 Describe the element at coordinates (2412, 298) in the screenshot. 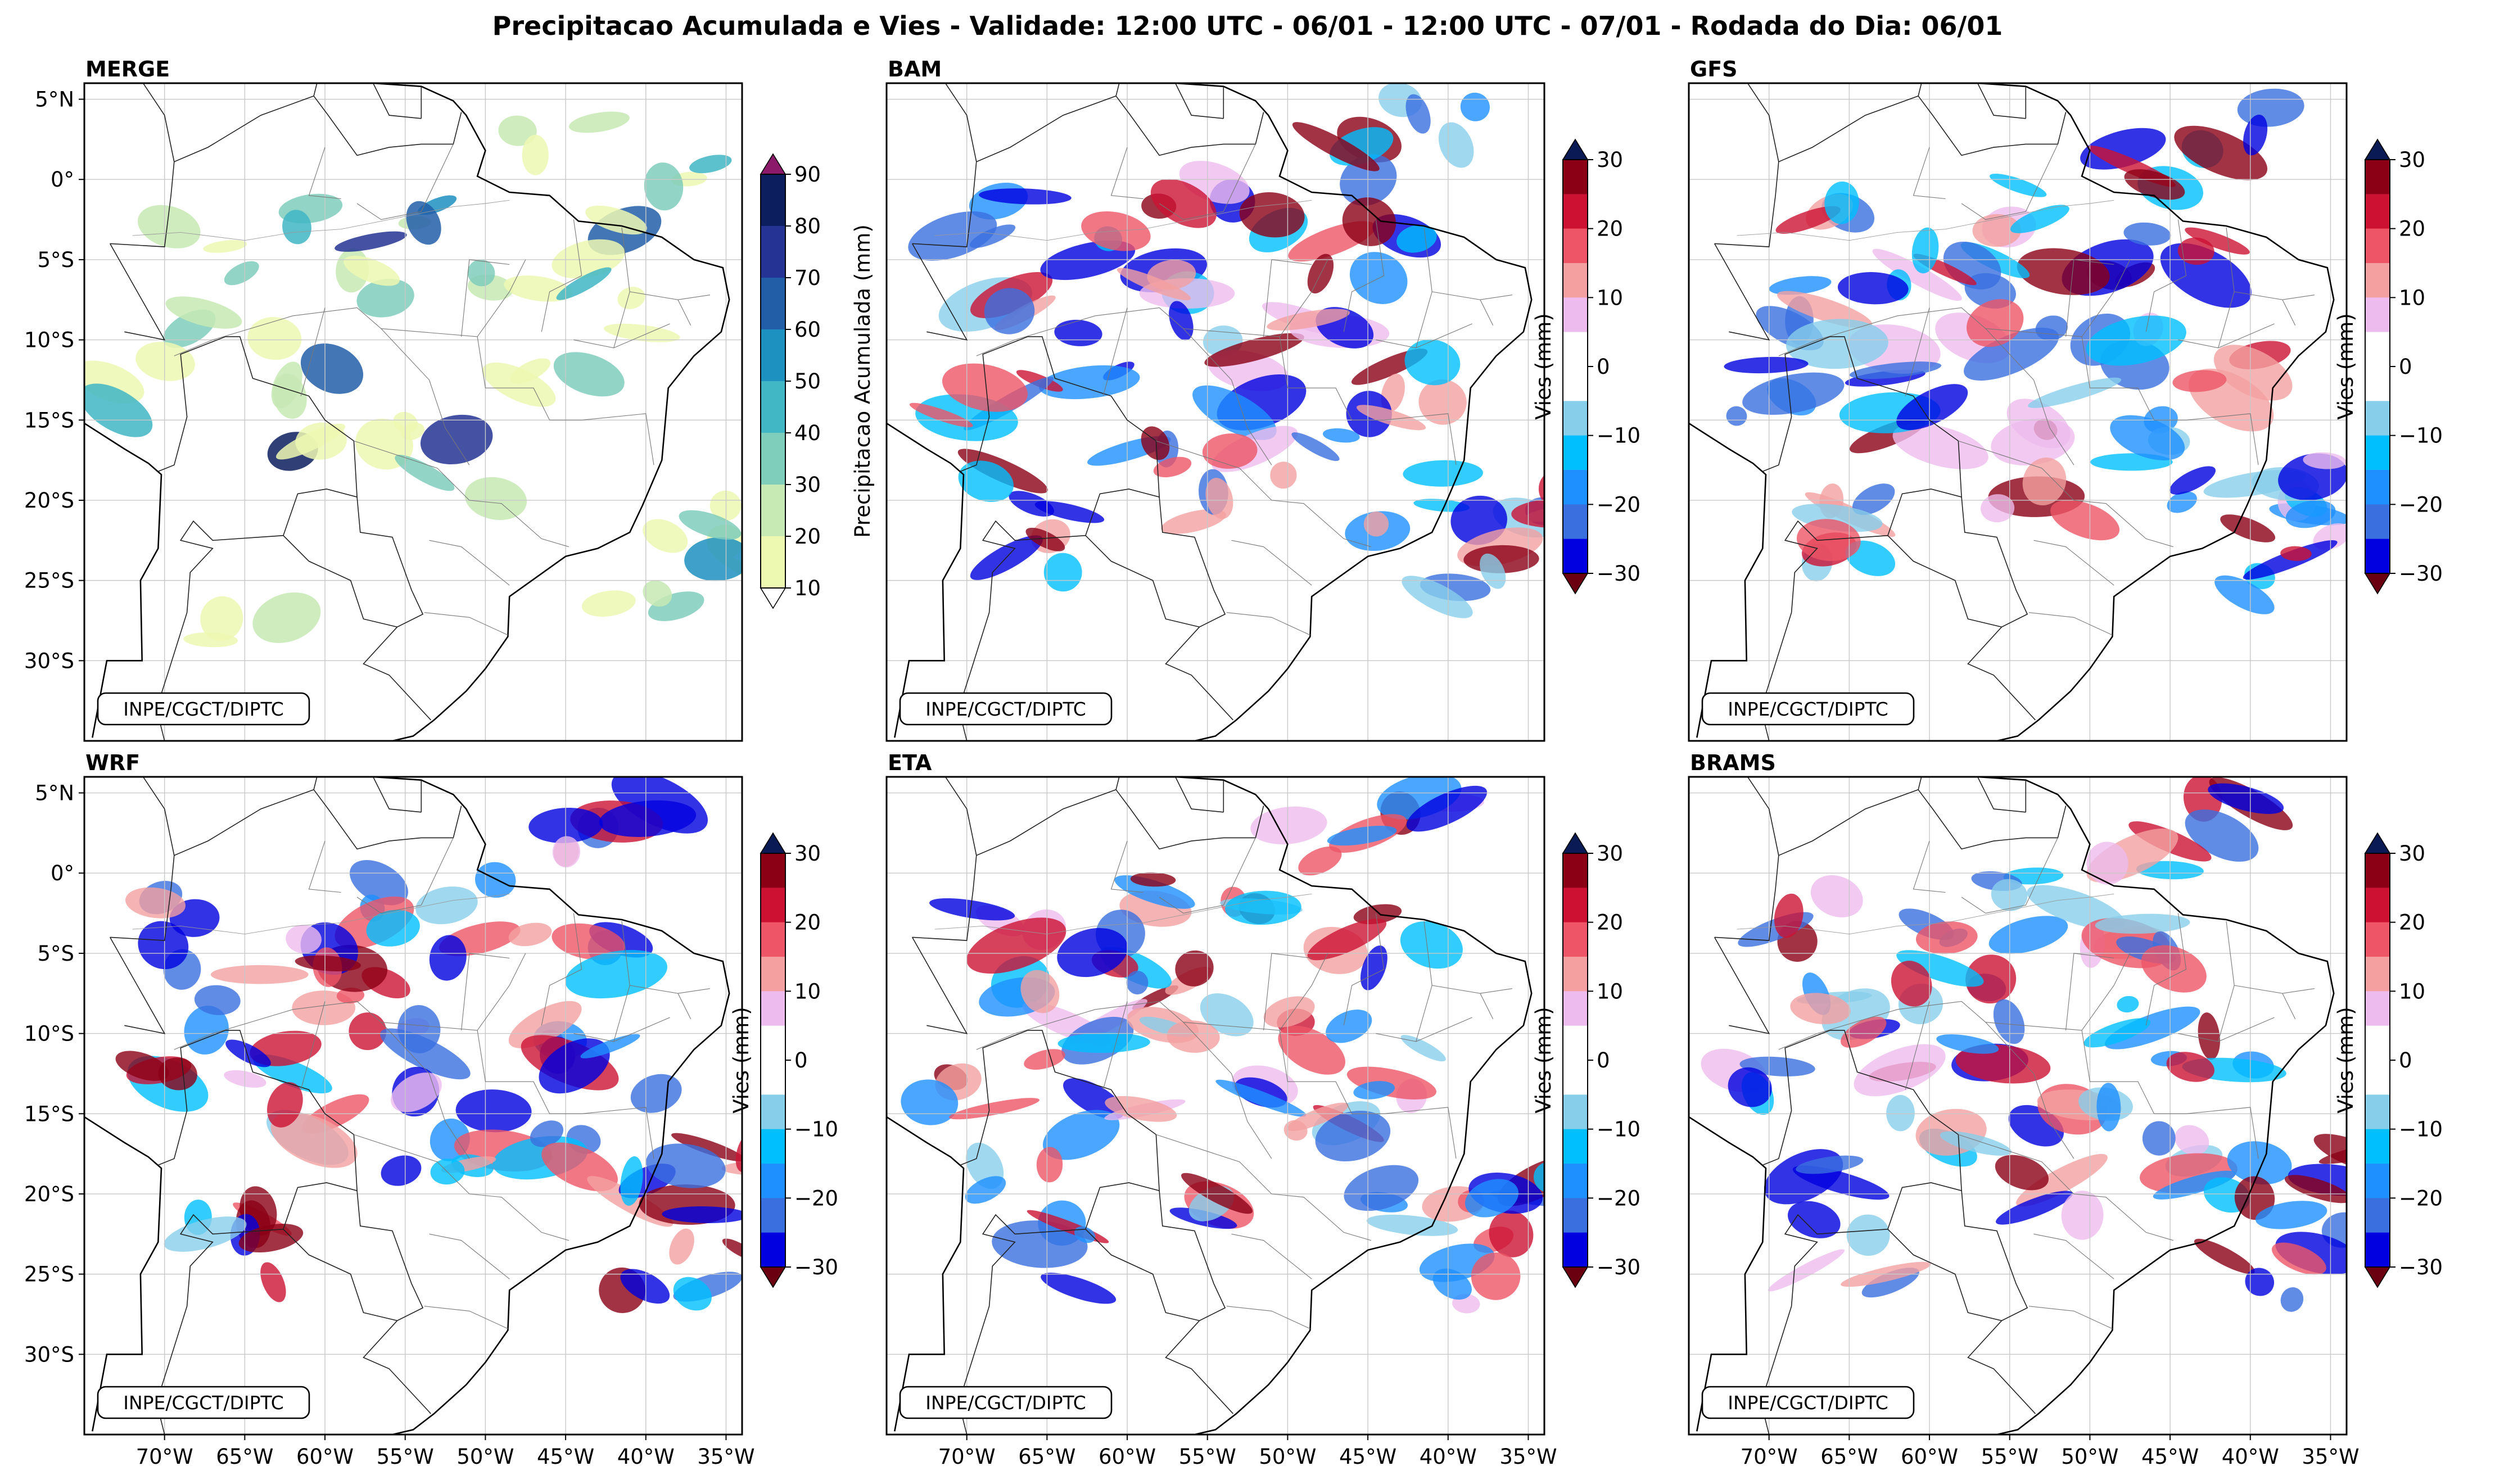

I see `colorbar-tick-label: 10` at that location.